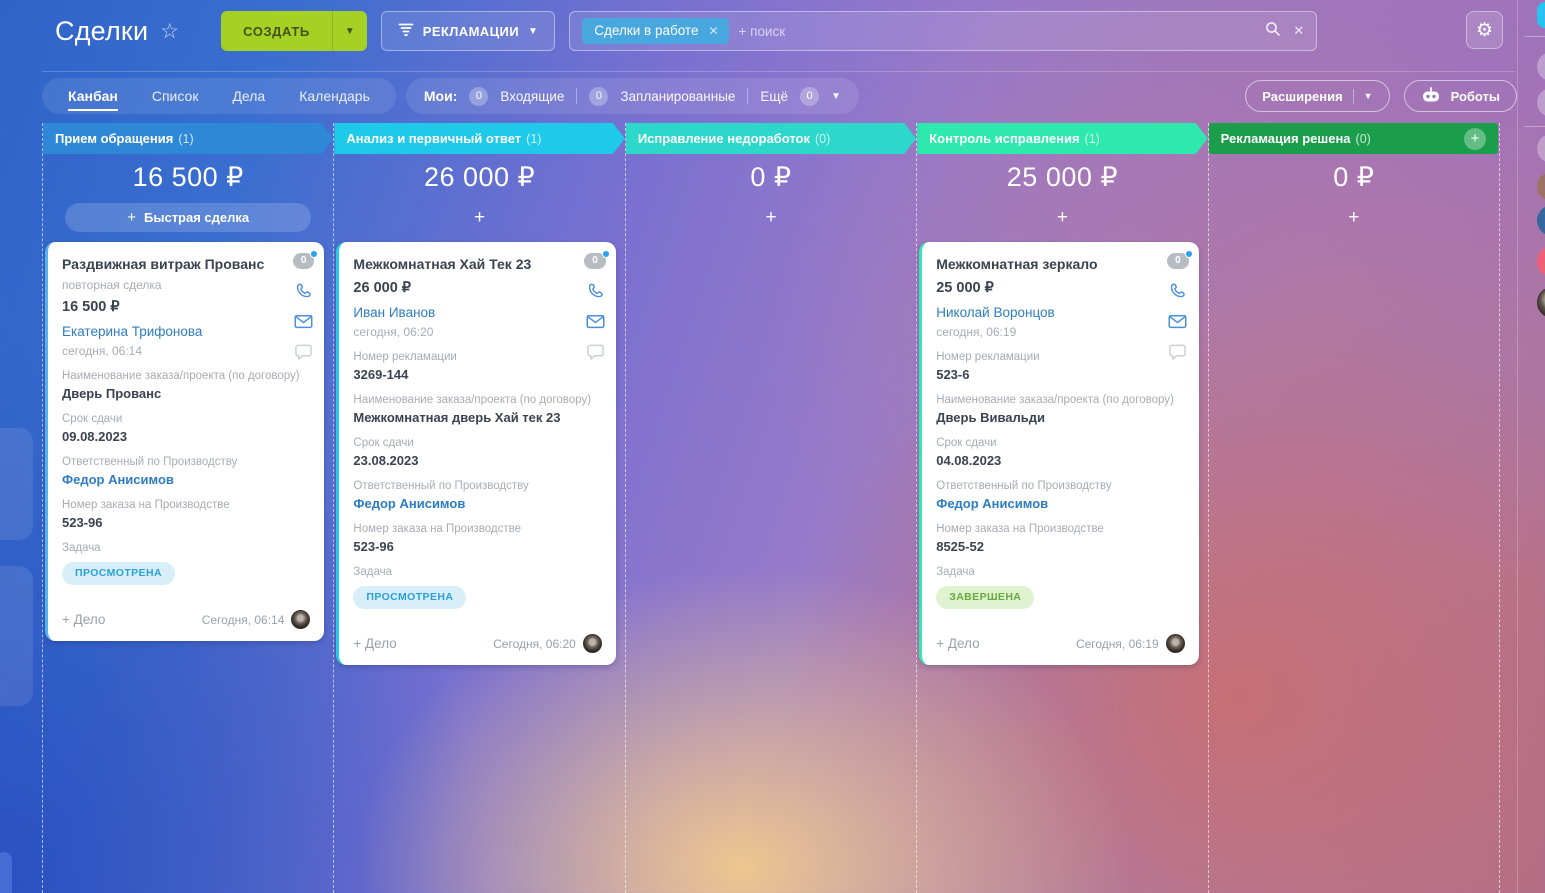  I want to click on column-header: Анализ и первичный ответ (1), so click(479, 138).